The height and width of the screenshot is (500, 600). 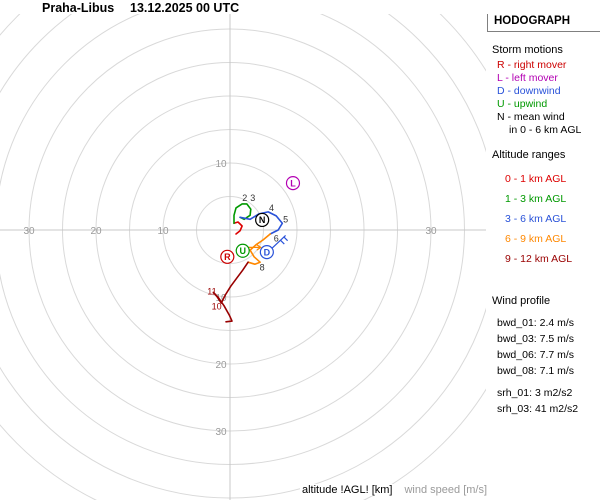 I want to click on altitude-label: 10, so click(x=217, y=306).